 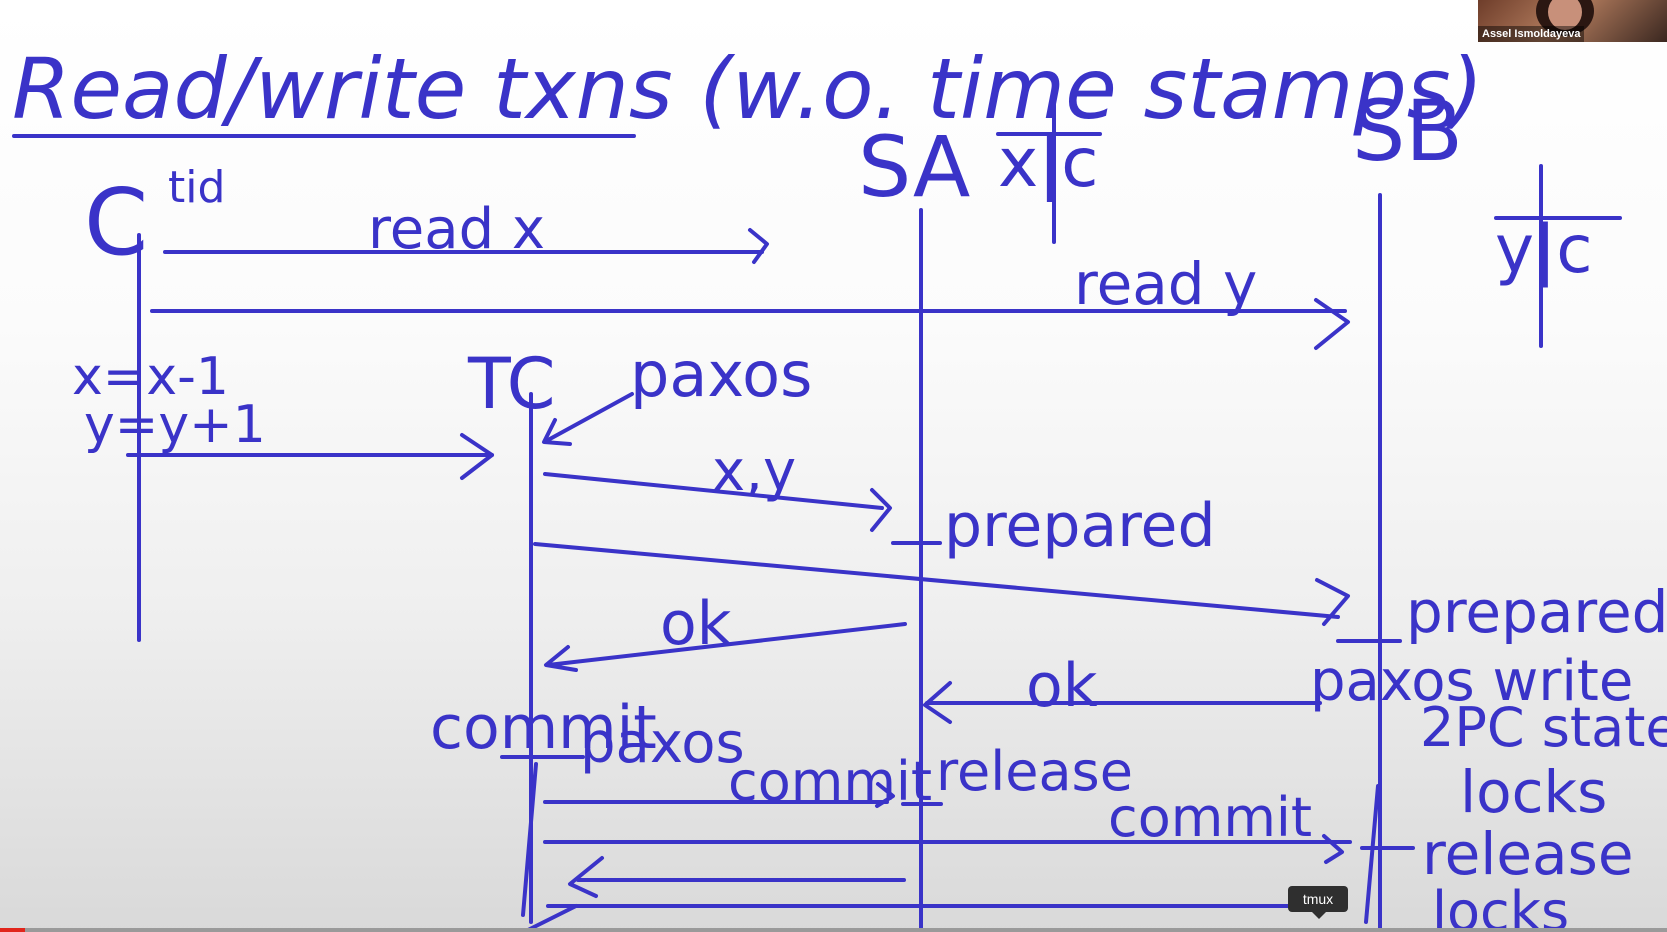 I want to click on paxos-arrow, so click(x=590, y=417).